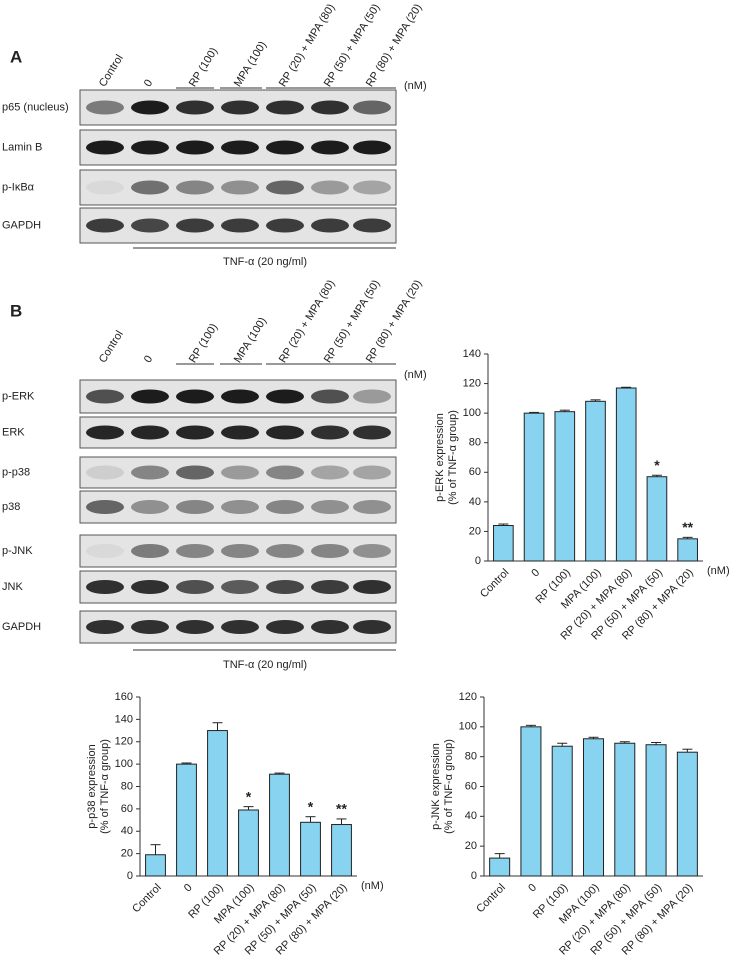  Describe the element at coordinates (472, 383) in the screenshot. I see `y-tick-label: 120` at that location.